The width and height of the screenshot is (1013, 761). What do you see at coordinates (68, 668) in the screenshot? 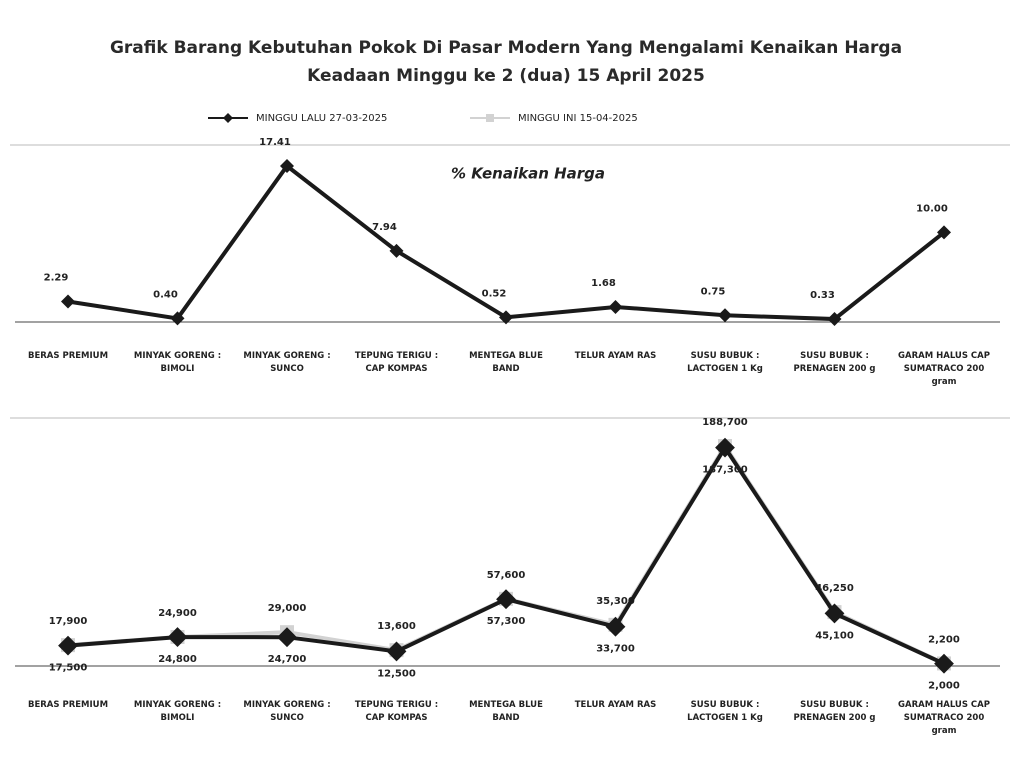
I see `data-label: 17,500` at bounding box center [68, 668].